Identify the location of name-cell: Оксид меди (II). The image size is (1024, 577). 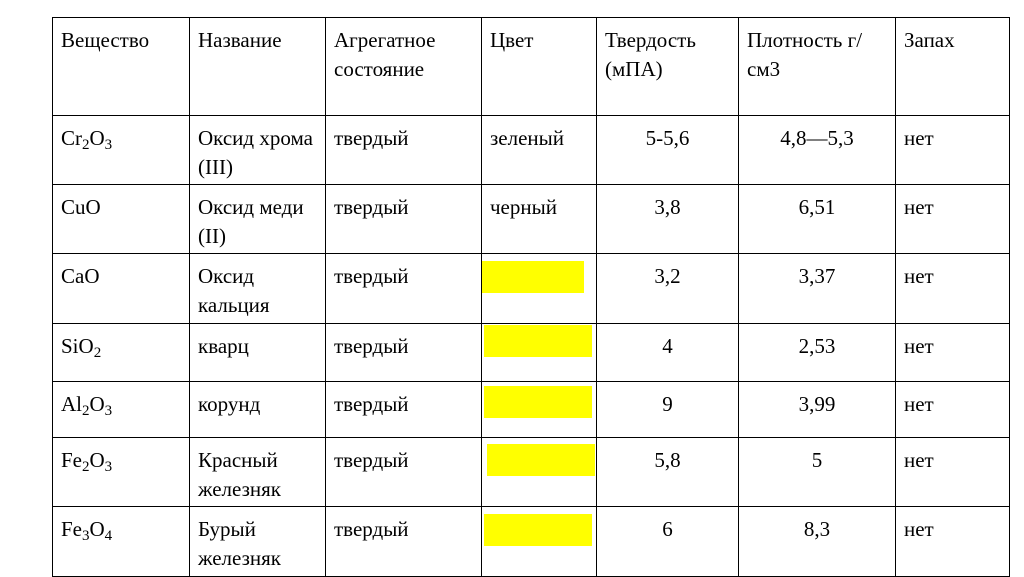
(257, 219).